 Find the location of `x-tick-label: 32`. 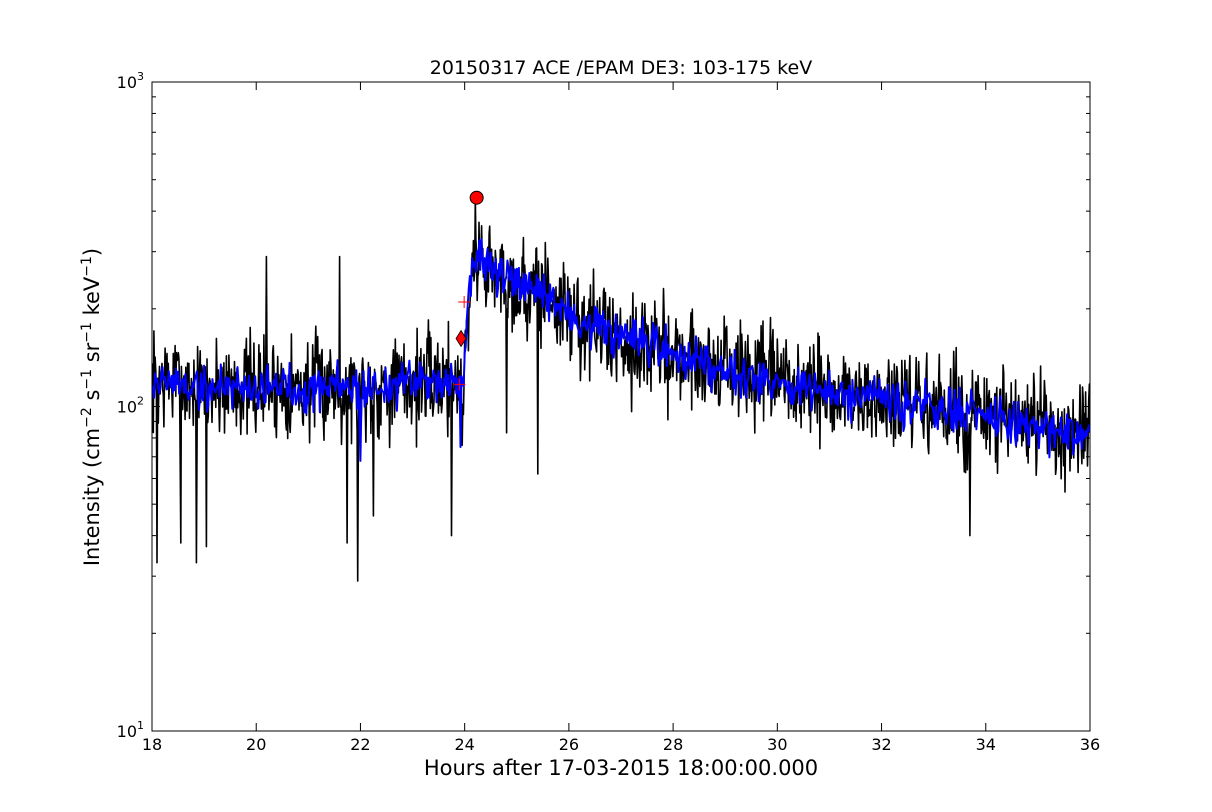

x-tick-label: 32 is located at coordinates (881, 744).